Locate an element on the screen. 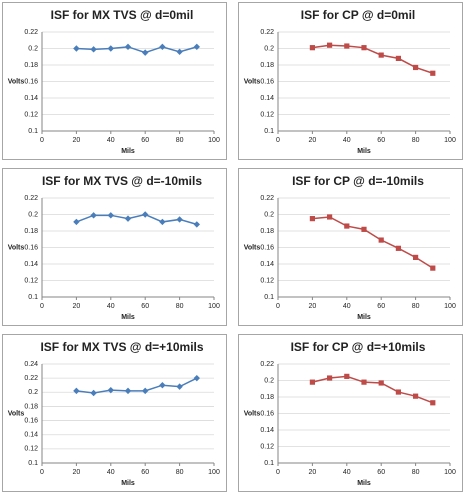  chart-title: ISF for MX TVS @ d=+10mils is located at coordinates (121, 347).